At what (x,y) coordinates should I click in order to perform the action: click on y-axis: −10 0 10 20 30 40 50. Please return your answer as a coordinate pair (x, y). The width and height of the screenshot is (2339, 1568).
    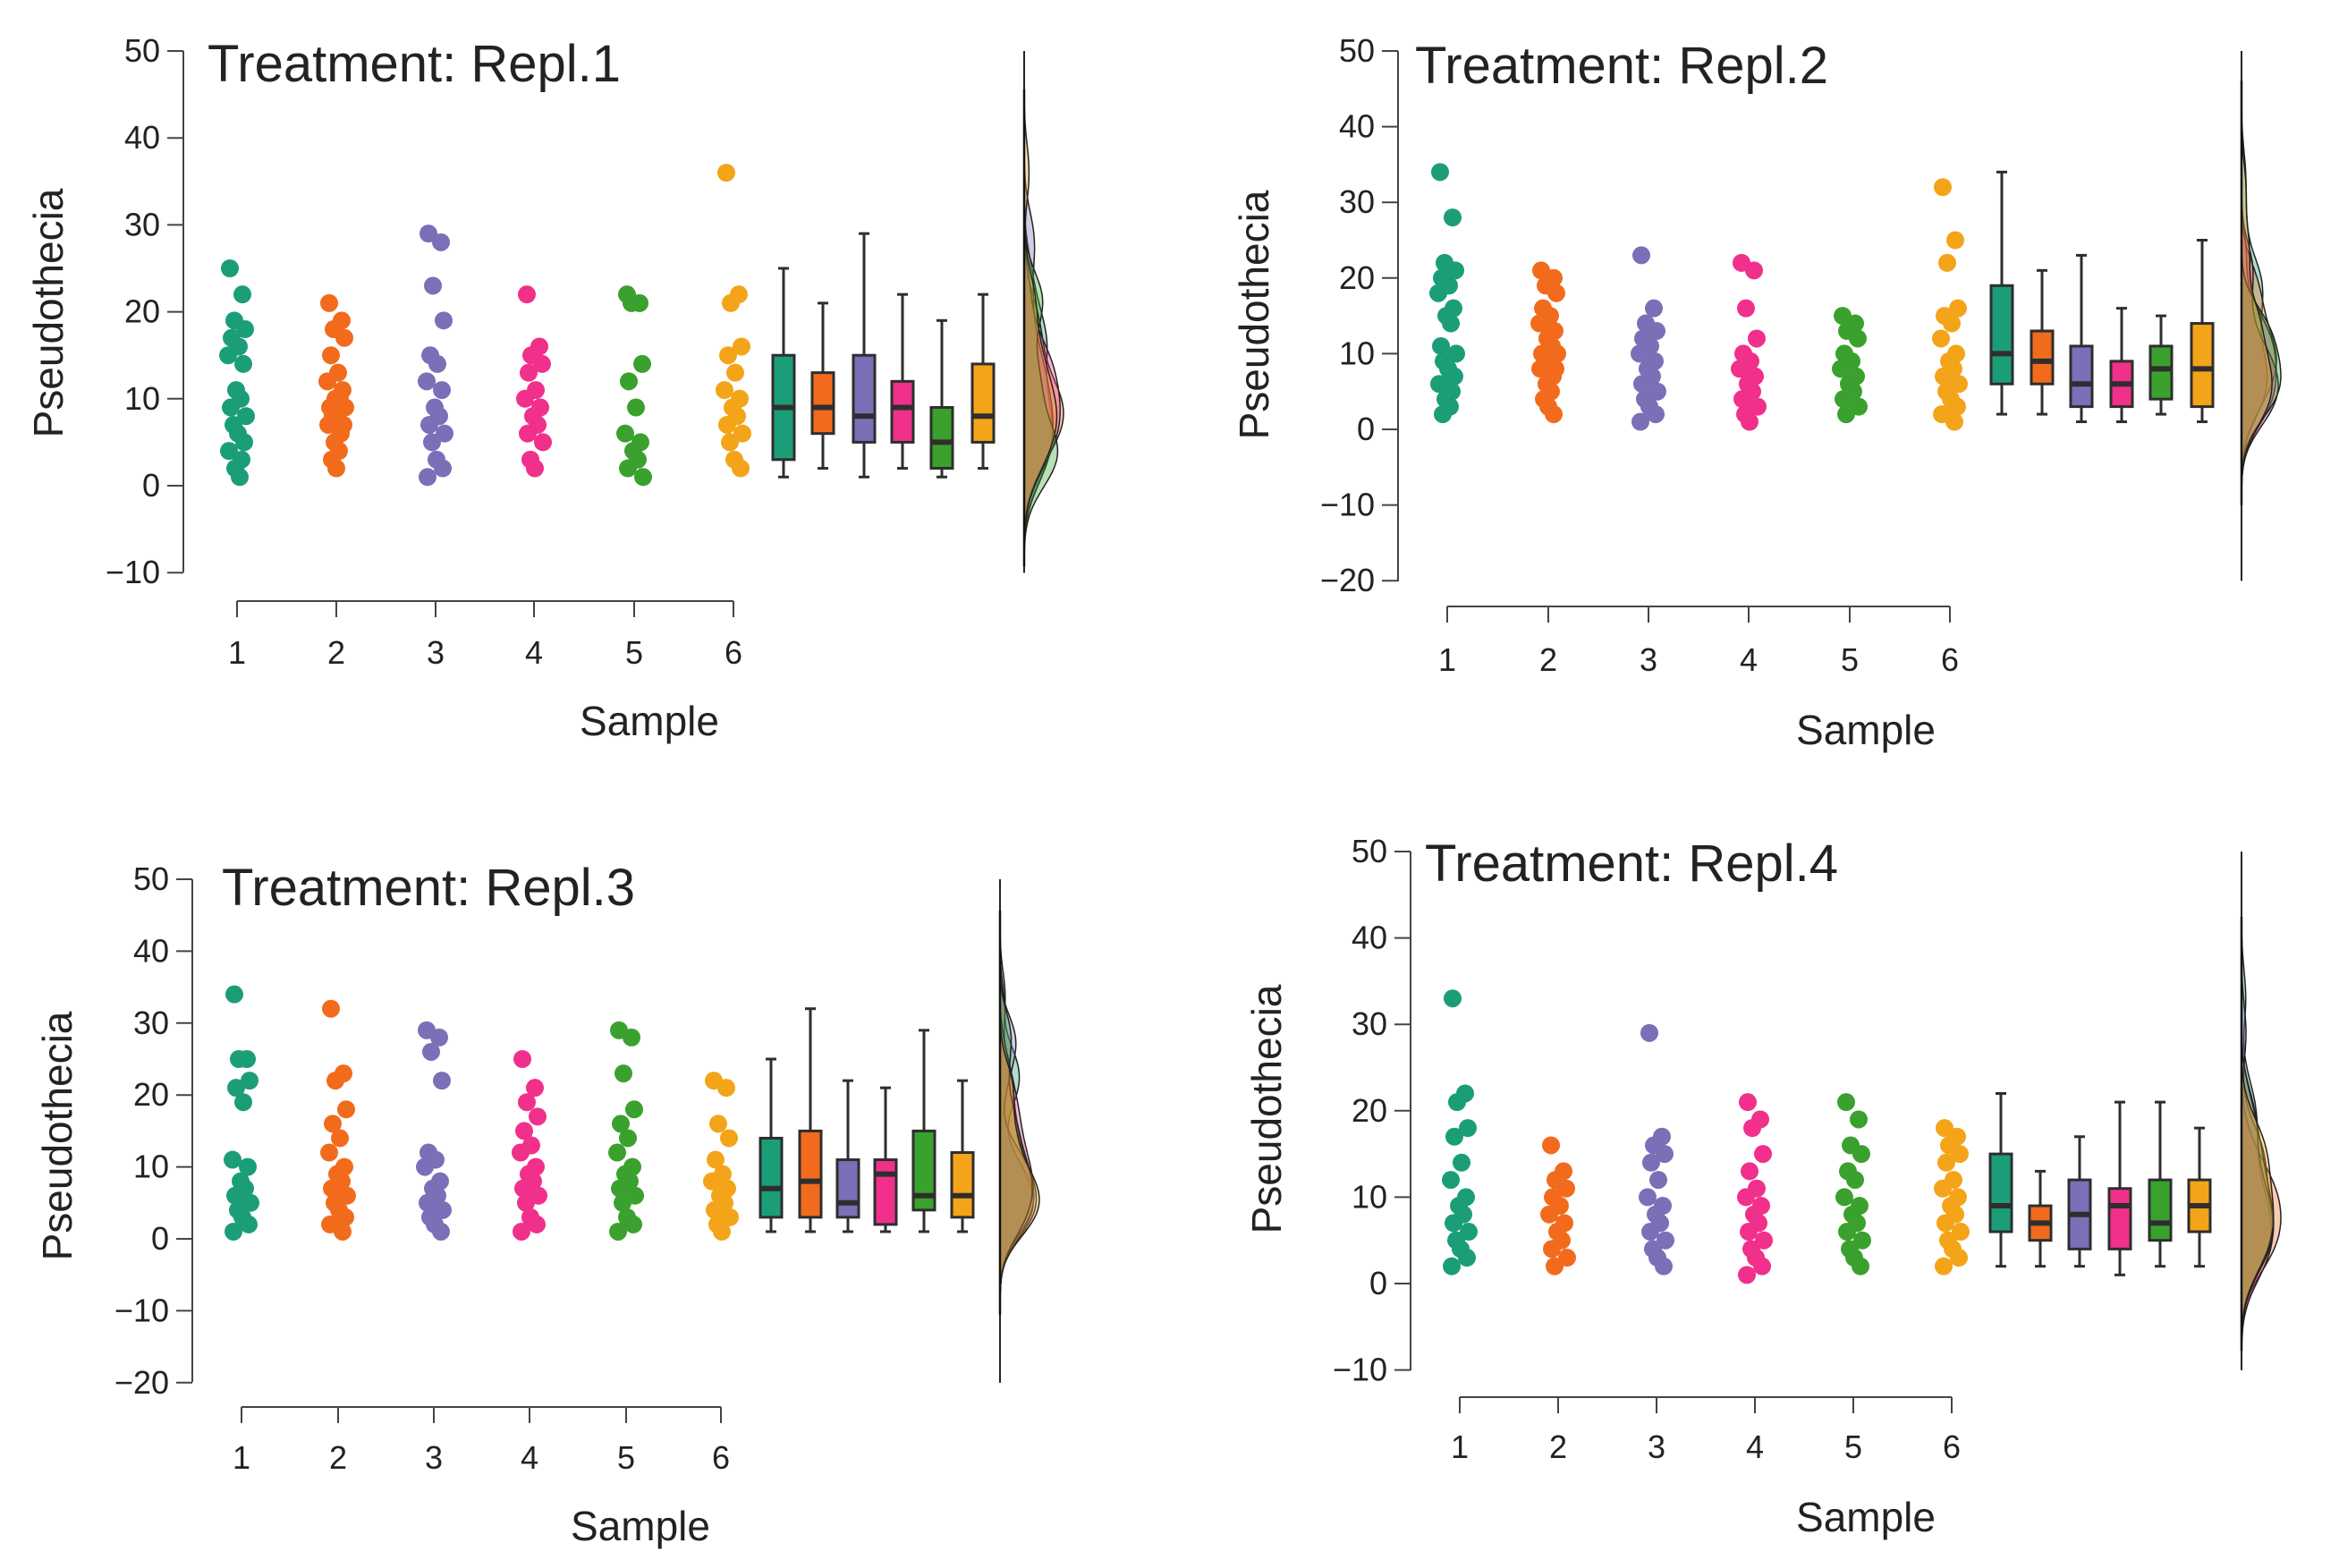
    Looking at the image, I should click on (1372, 1110).